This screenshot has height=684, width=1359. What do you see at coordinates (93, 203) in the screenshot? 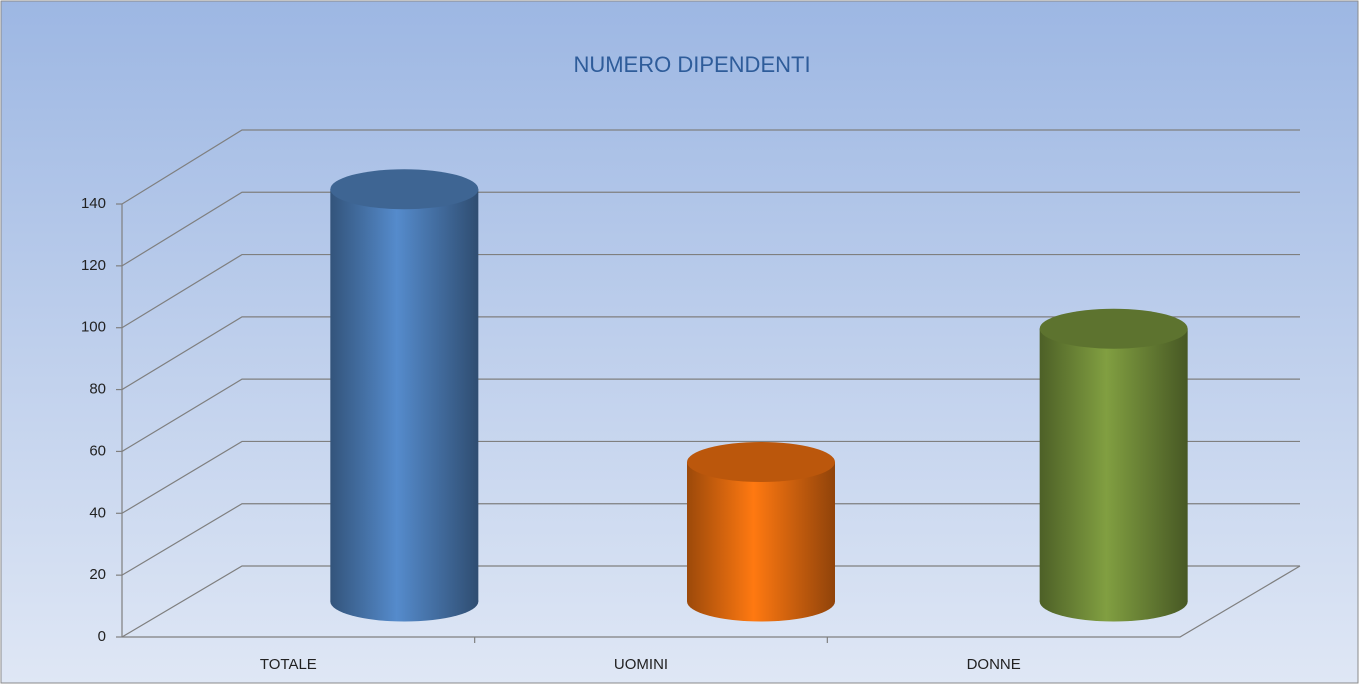
I see `y-tick-label: 140` at bounding box center [93, 203].